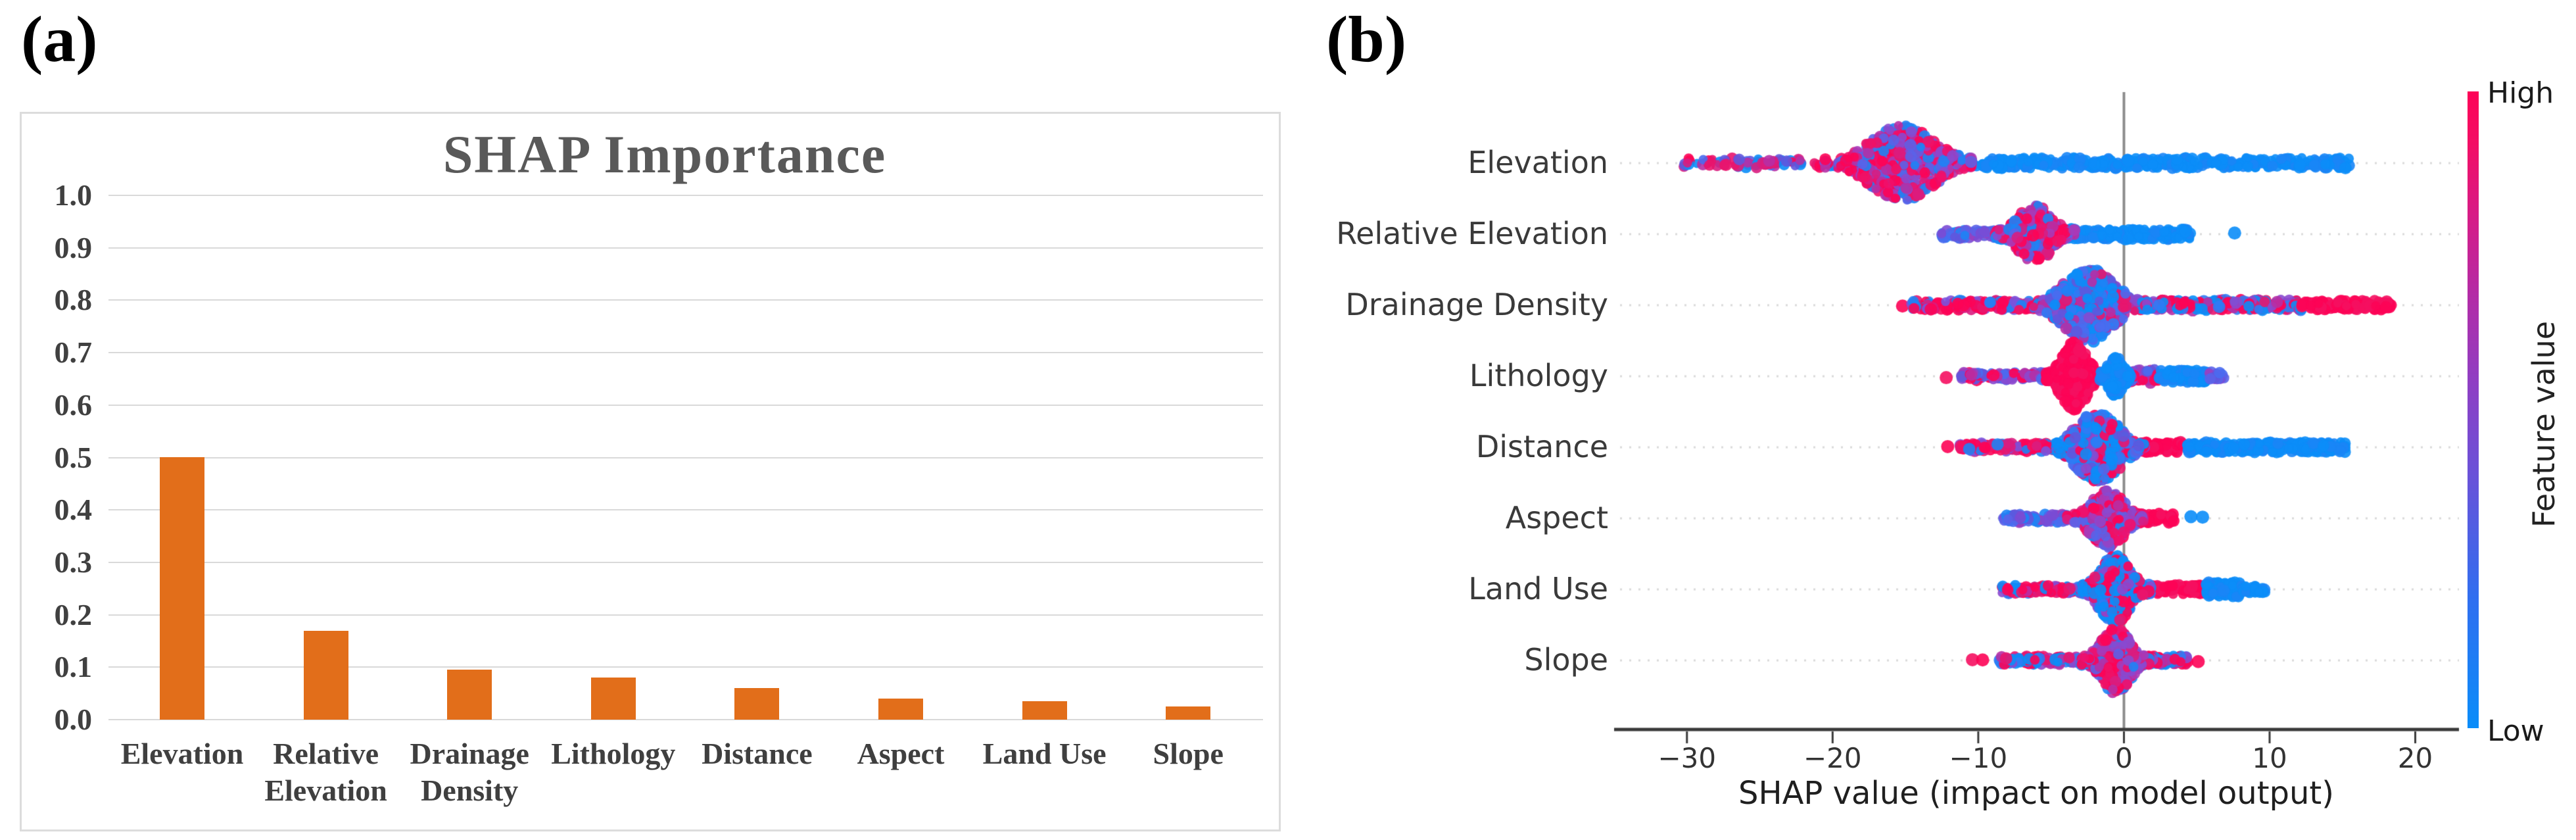 The image size is (2576, 840). What do you see at coordinates (1979, 758) in the screenshot?
I see `x-tick-label: −10` at bounding box center [1979, 758].